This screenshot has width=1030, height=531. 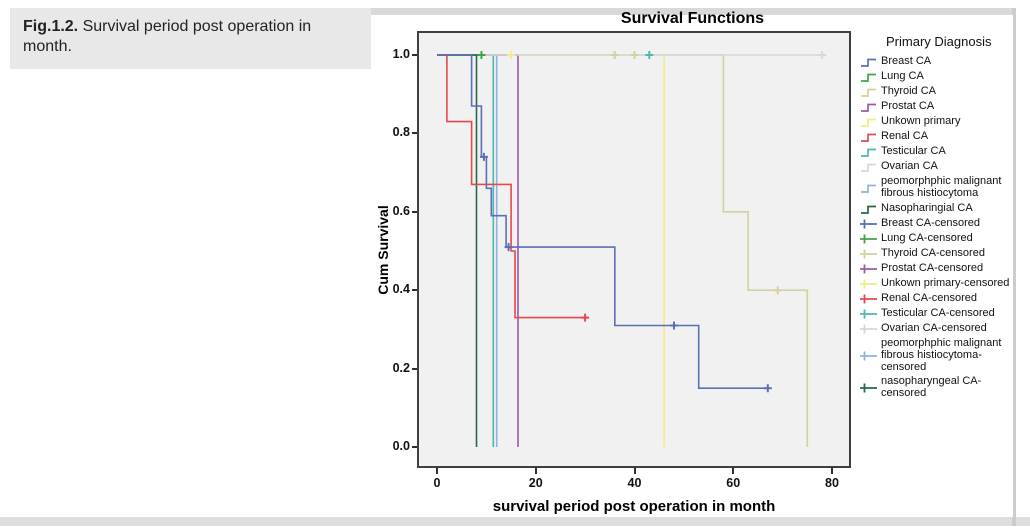 What do you see at coordinates (401, 446) in the screenshot?
I see `y-tick-label: 0.0` at bounding box center [401, 446].